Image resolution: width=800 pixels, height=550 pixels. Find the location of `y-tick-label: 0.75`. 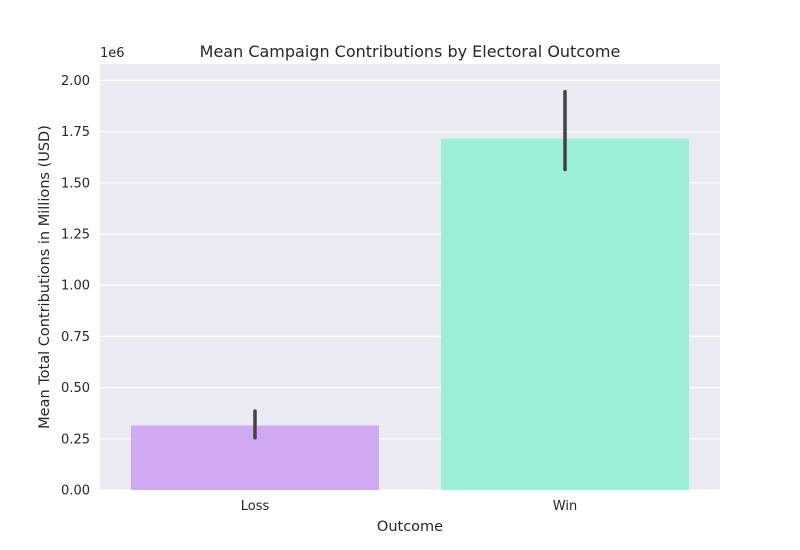

y-tick-label: 0.75 is located at coordinates (75, 337).